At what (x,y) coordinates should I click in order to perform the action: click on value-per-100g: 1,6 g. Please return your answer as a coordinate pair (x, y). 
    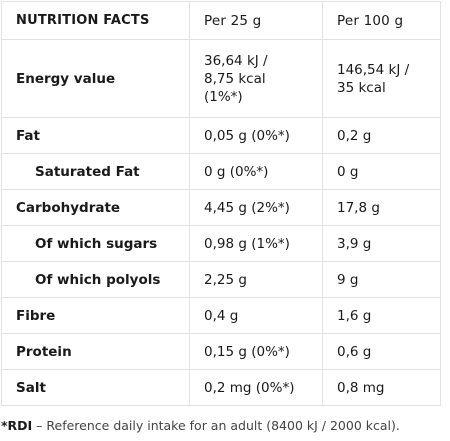
    Looking at the image, I should click on (381, 315).